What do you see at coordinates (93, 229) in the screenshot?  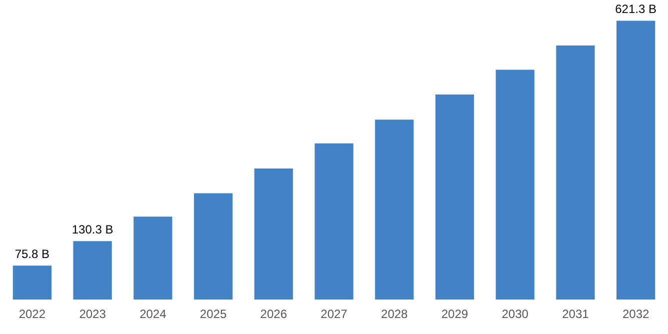 I see `data-label: 130.3 B` at bounding box center [93, 229].